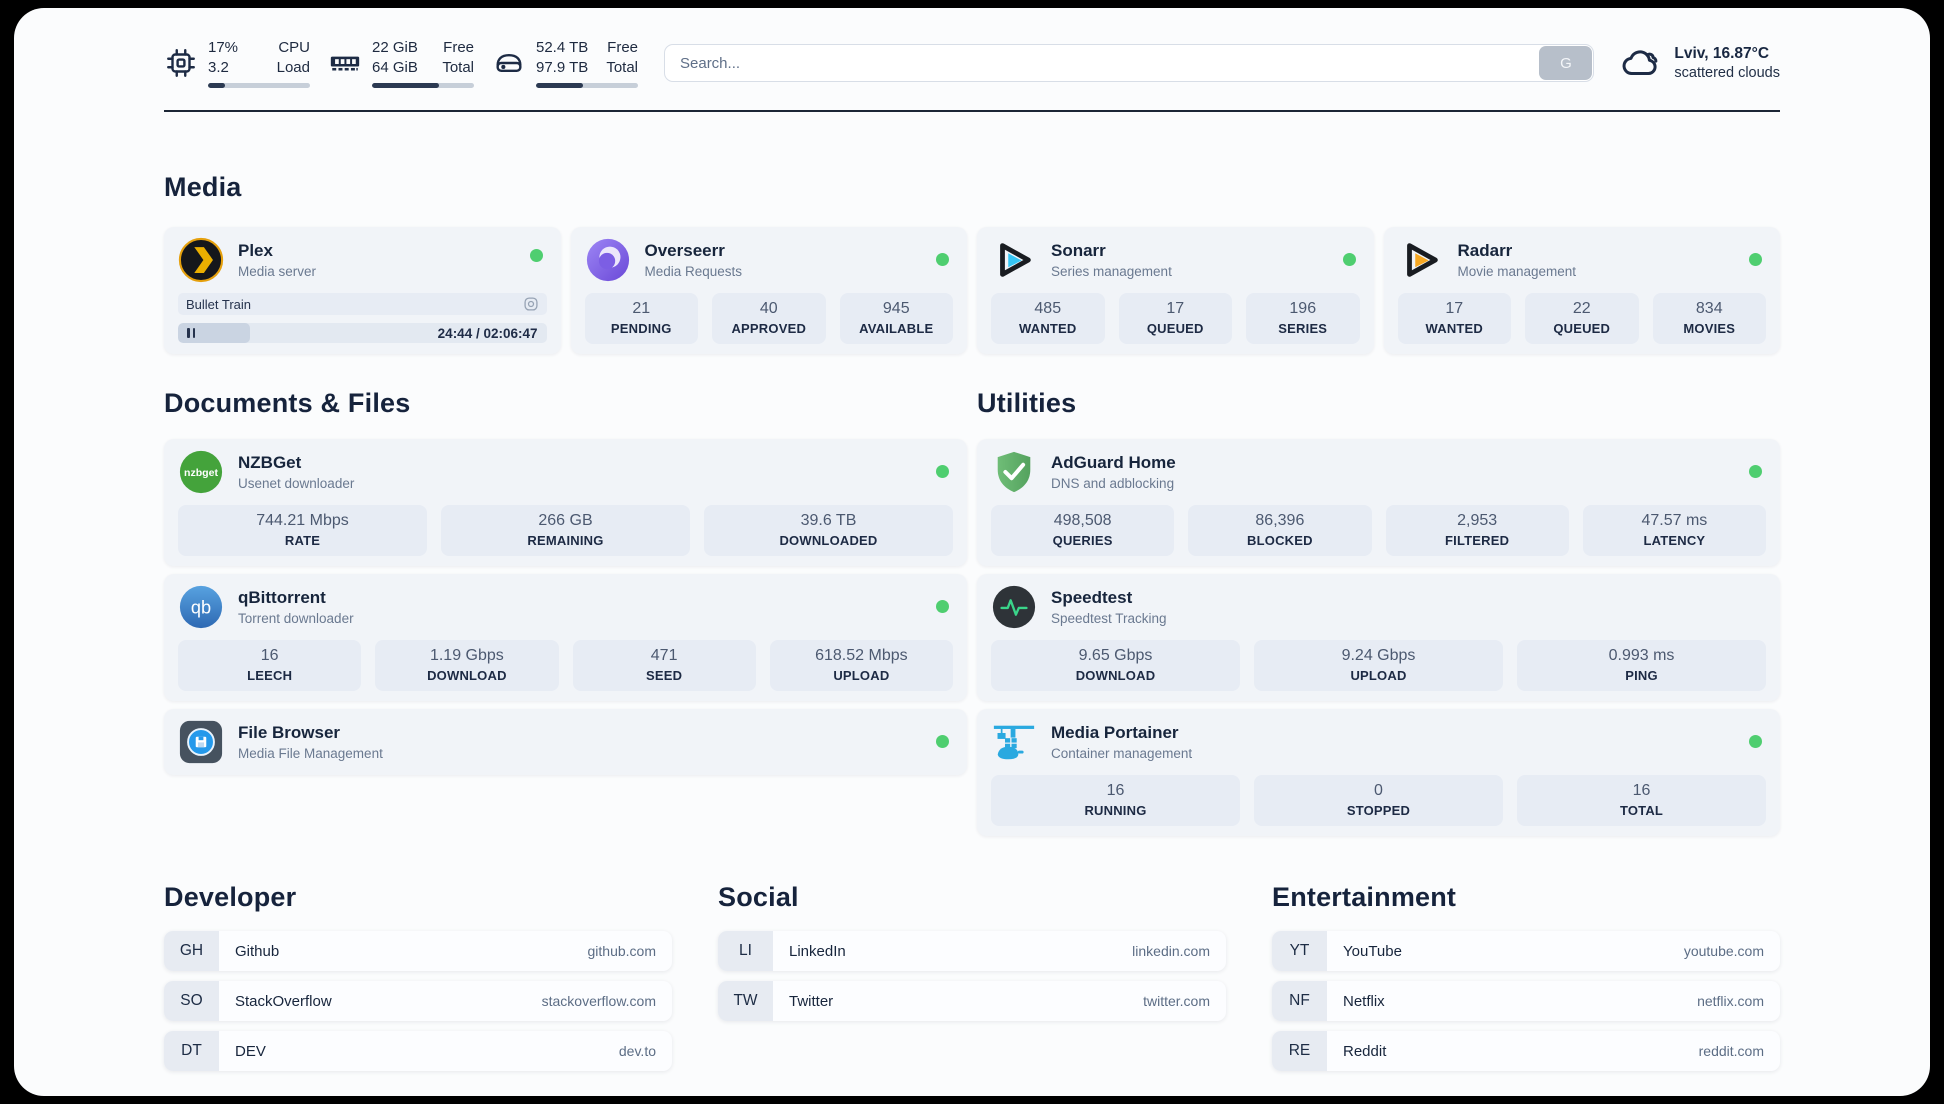 This screenshot has width=1944, height=1104. Describe the element at coordinates (191, 951) in the screenshot. I see `bookmark-abbr: GH` at that location.